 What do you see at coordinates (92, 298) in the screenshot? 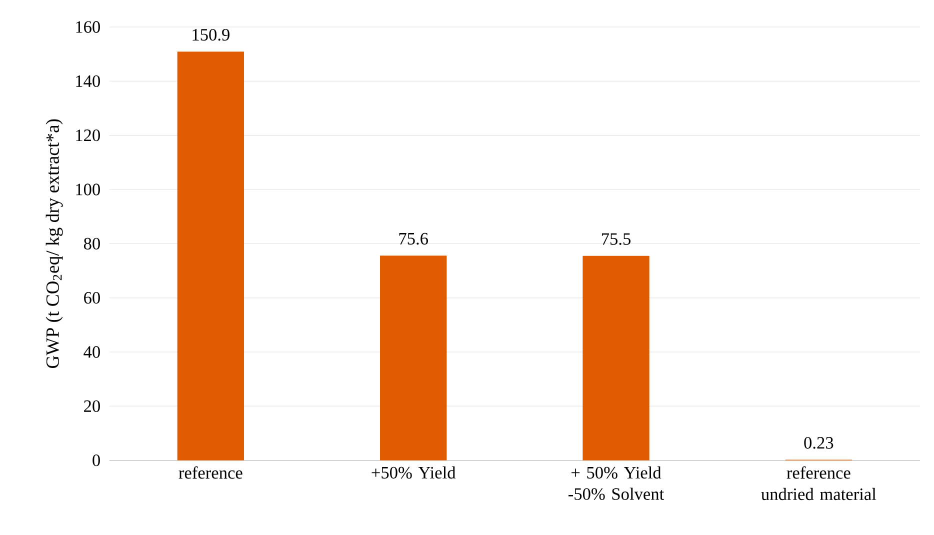
I see `y-tick-label: 60` at bounding box center [92, 298].